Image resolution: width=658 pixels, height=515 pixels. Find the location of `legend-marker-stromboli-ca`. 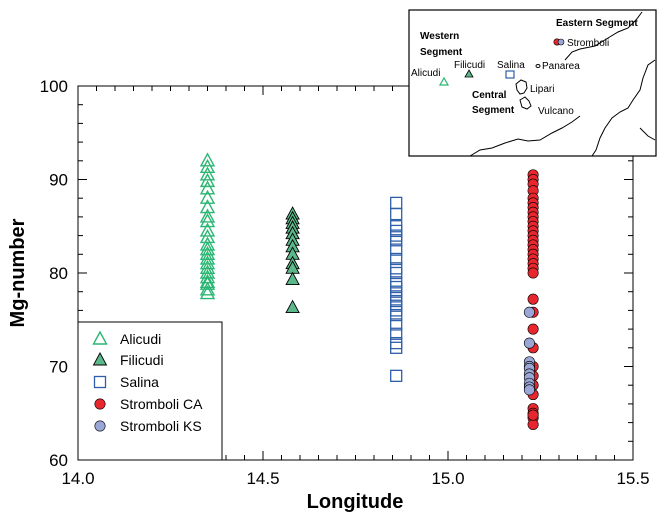

legend-marker-stromboli-ca is located at coordinates (100, 404).